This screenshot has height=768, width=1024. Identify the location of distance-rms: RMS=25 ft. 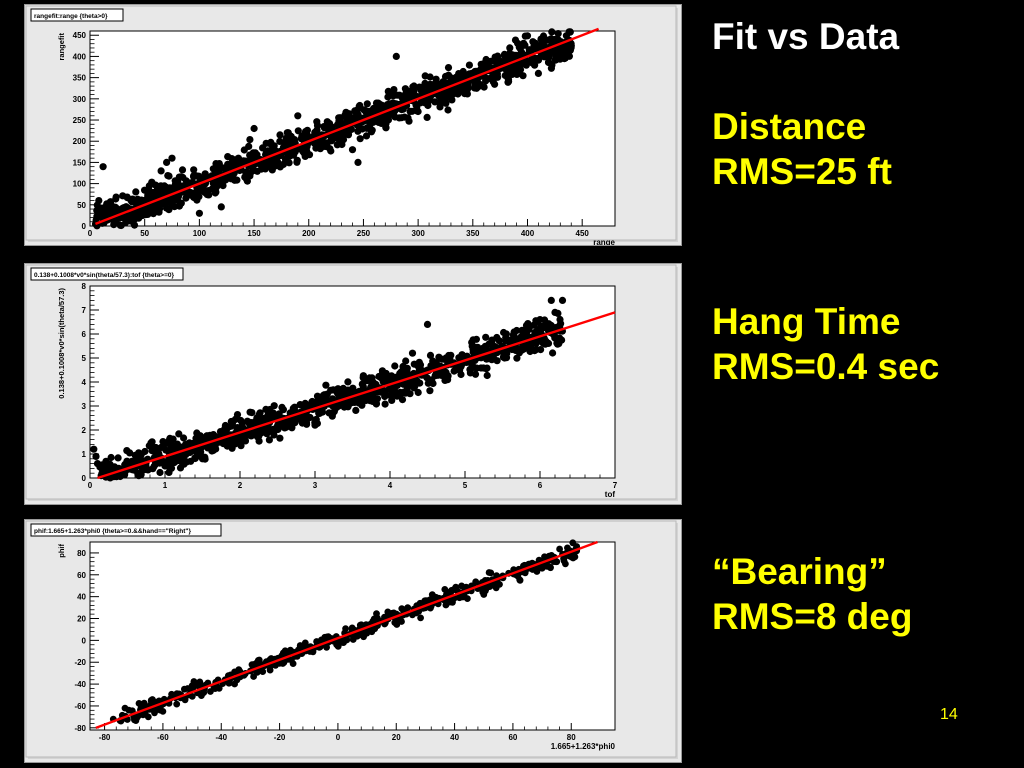
(802, 171).